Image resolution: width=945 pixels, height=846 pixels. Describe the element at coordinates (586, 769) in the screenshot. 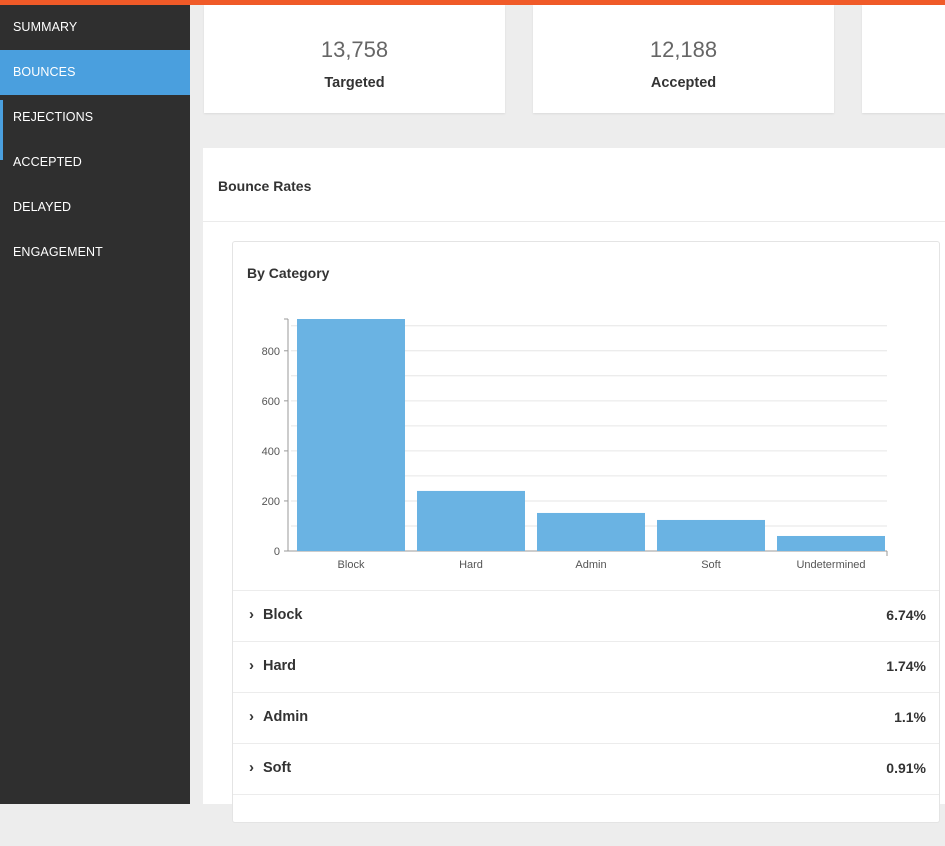

I see `category-row-soft: › Soft 0.91%` at that location.